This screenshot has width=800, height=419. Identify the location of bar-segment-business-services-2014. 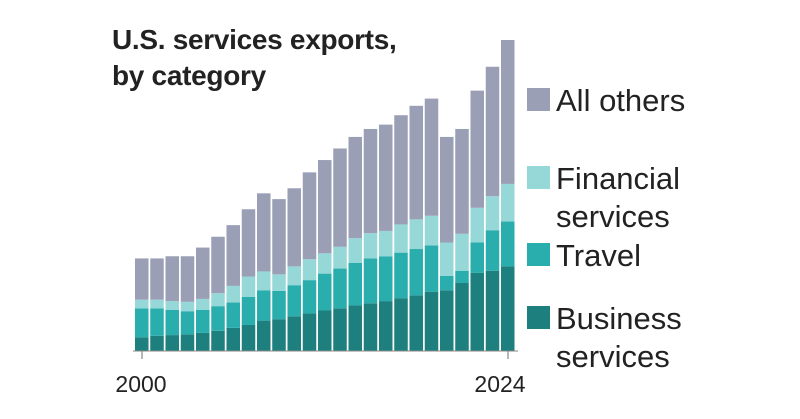
(355, 328).